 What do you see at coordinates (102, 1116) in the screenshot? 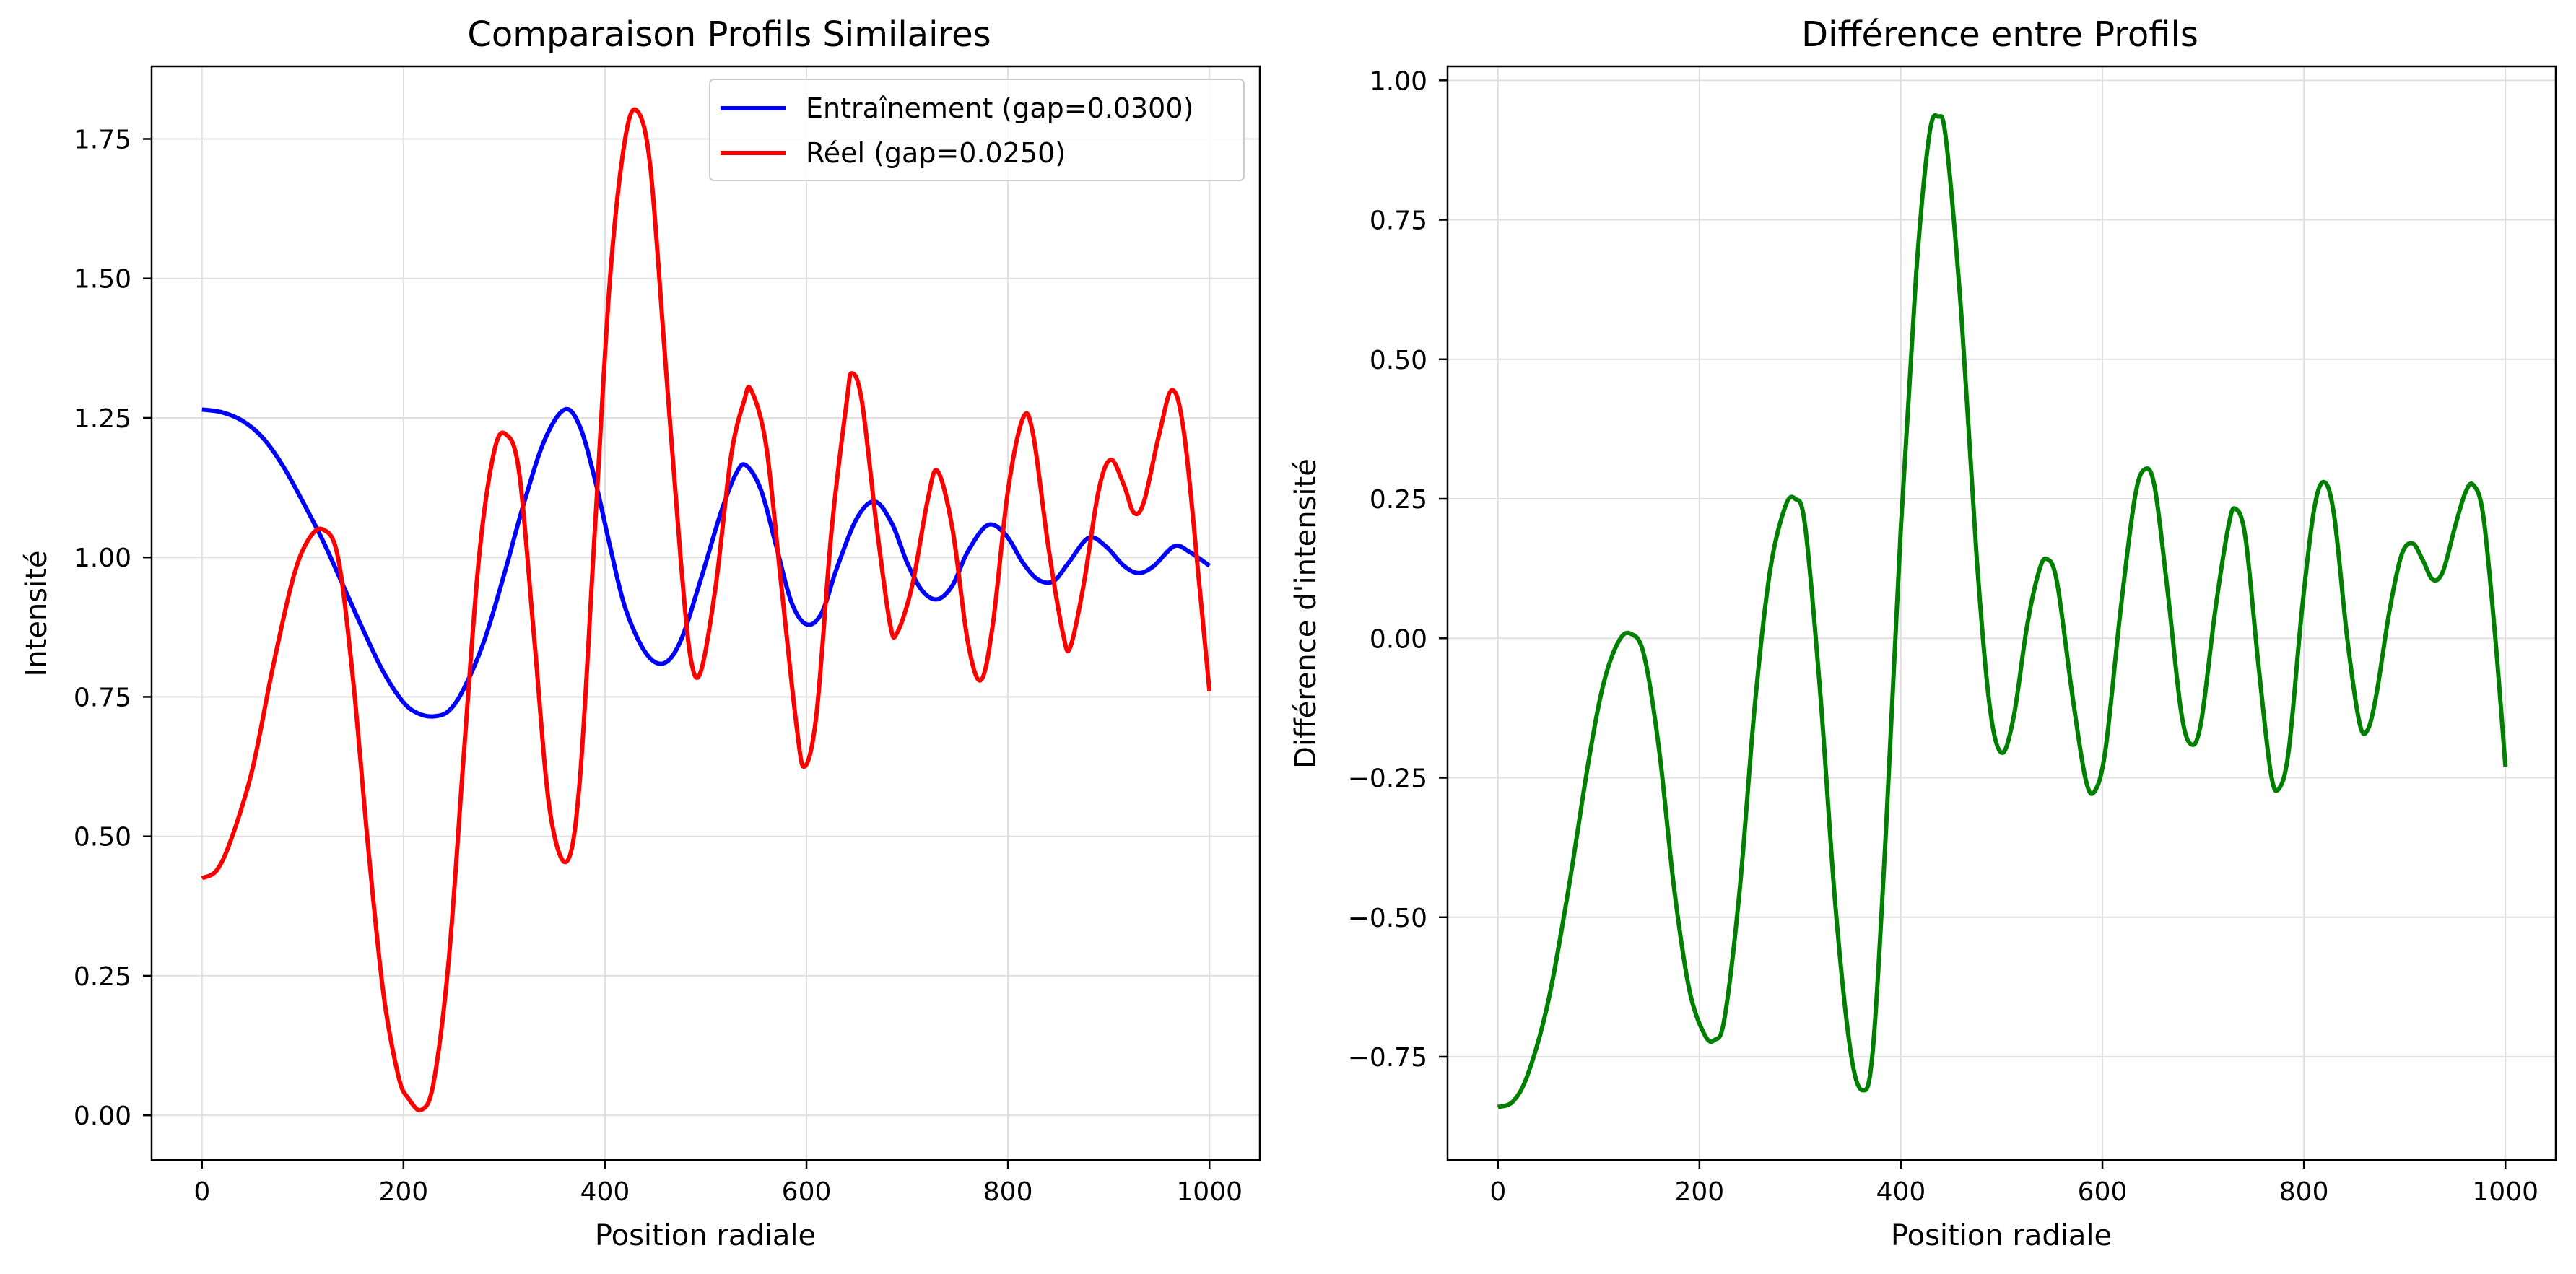
I see `left-y-tick-label: 0.00` at bounding box center [102, 1116].